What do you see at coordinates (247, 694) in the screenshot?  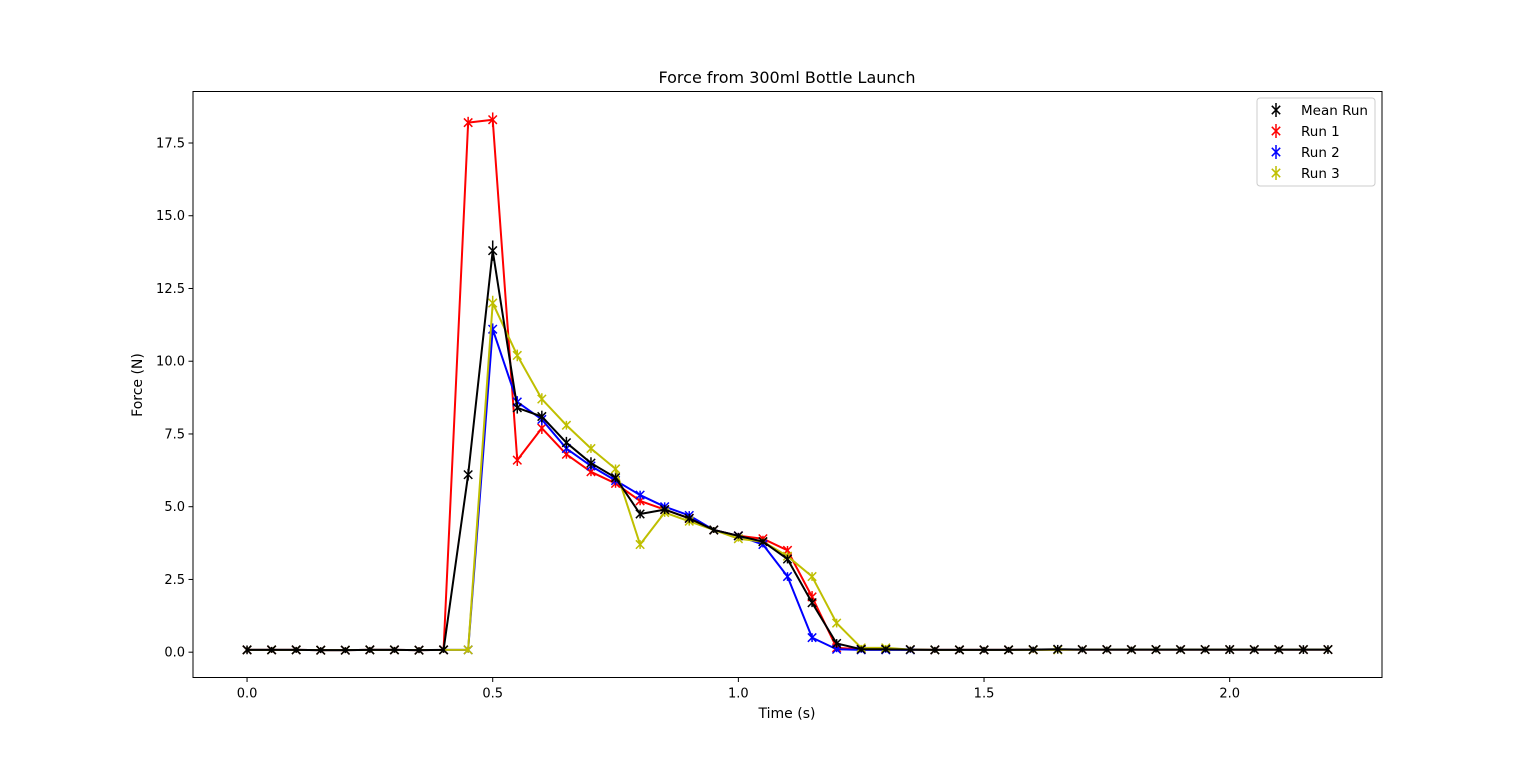 I see `x-tick-label: 0.0` at bounding box center [247, 694].